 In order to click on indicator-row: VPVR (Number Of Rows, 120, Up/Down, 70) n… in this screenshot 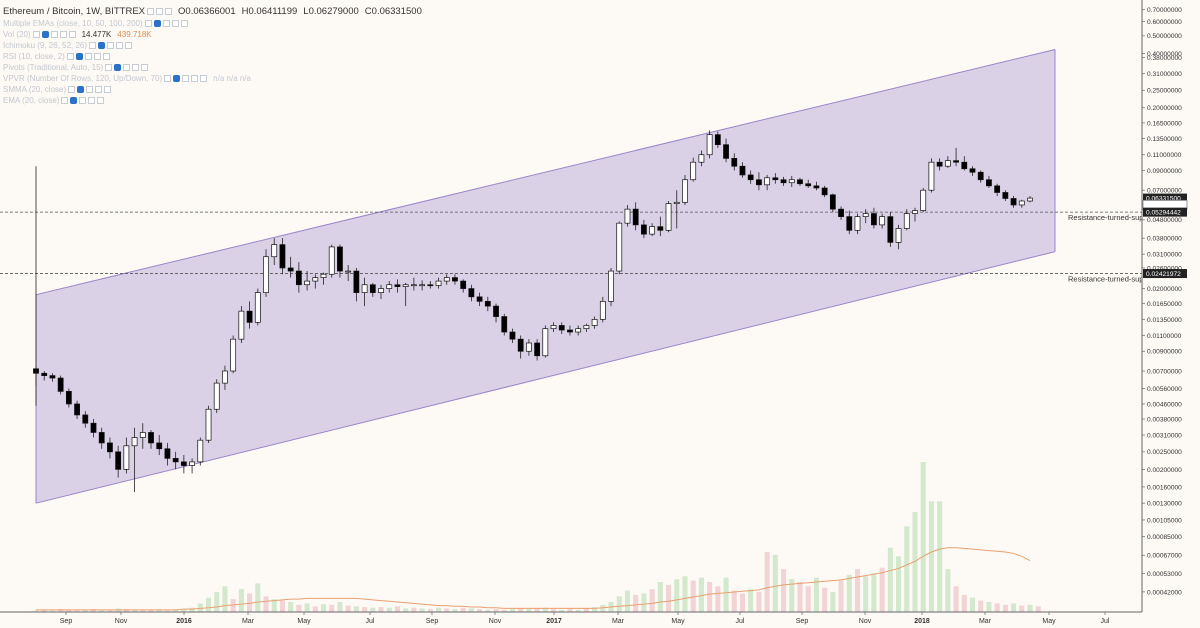, I will do `click(212, 78)`.